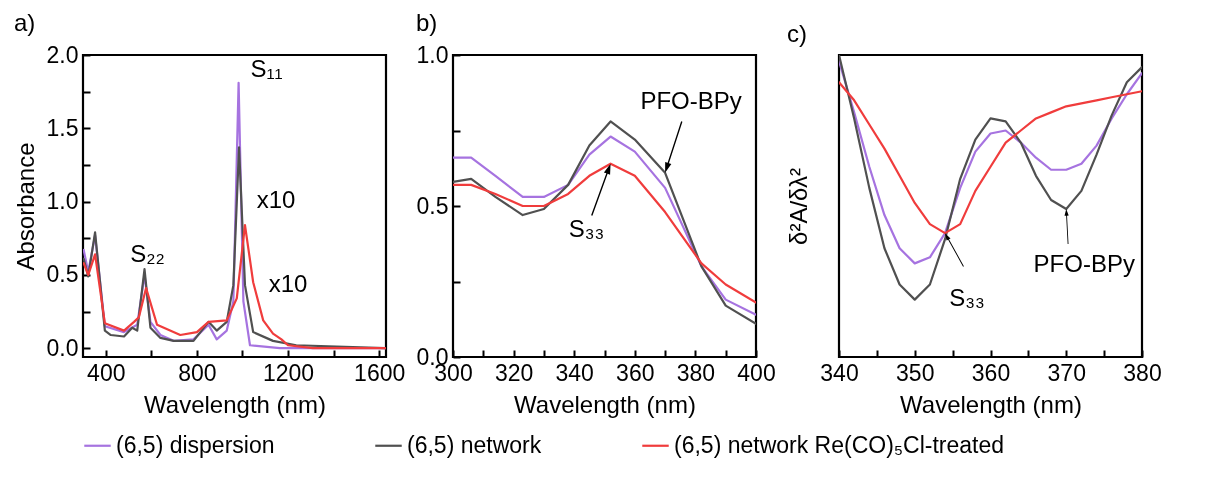  What do you see at coordinates (62, 347) in the screenshot?
I see `y-tick-label: 0.0` at bounding box center [62, 347].